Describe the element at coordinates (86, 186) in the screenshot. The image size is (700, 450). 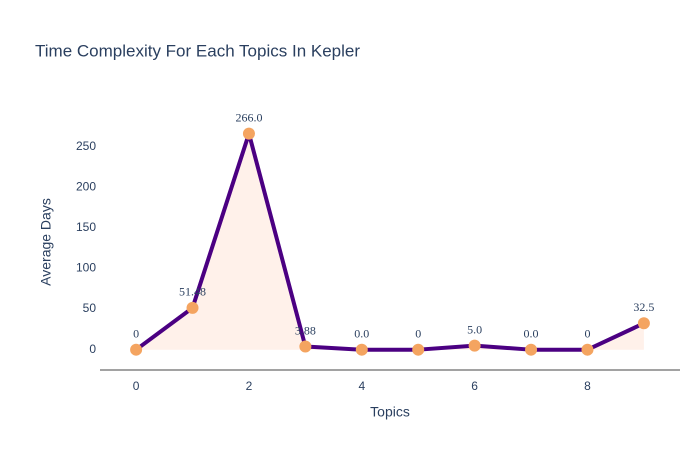
I see `y-tick-label: 200` at that location.